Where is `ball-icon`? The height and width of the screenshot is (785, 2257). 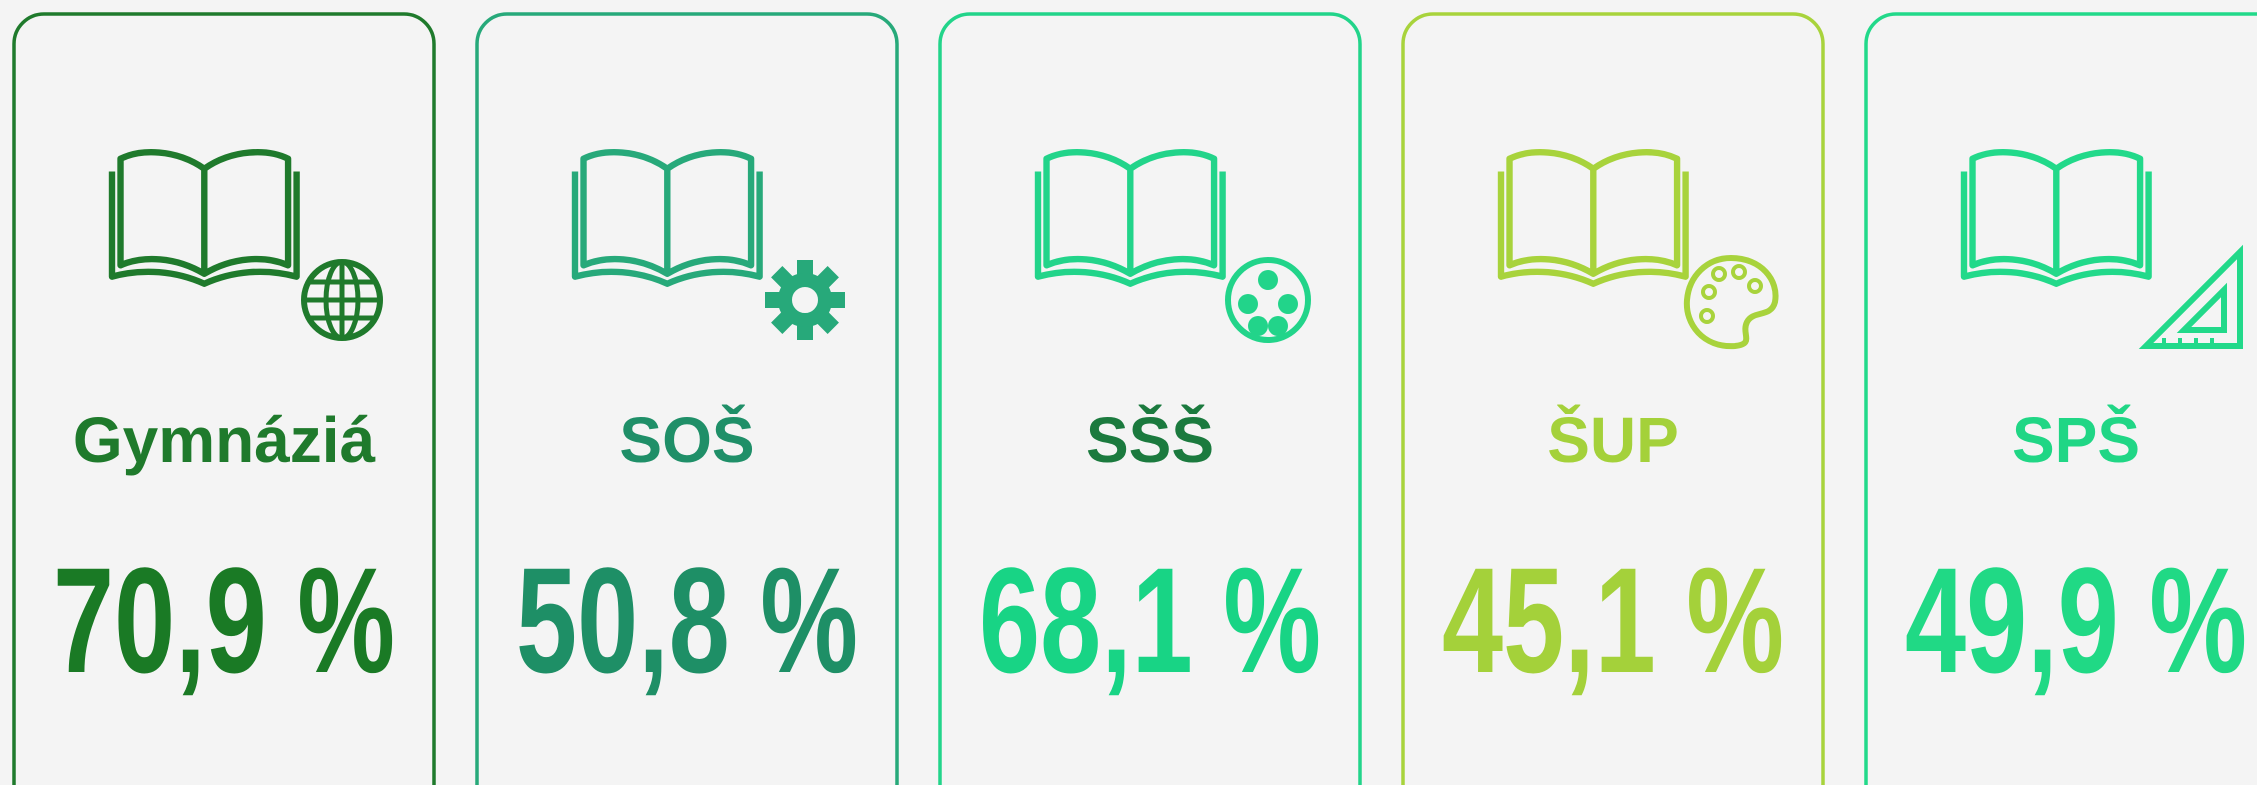 ball-icon is located at coordinates (1268, 300).